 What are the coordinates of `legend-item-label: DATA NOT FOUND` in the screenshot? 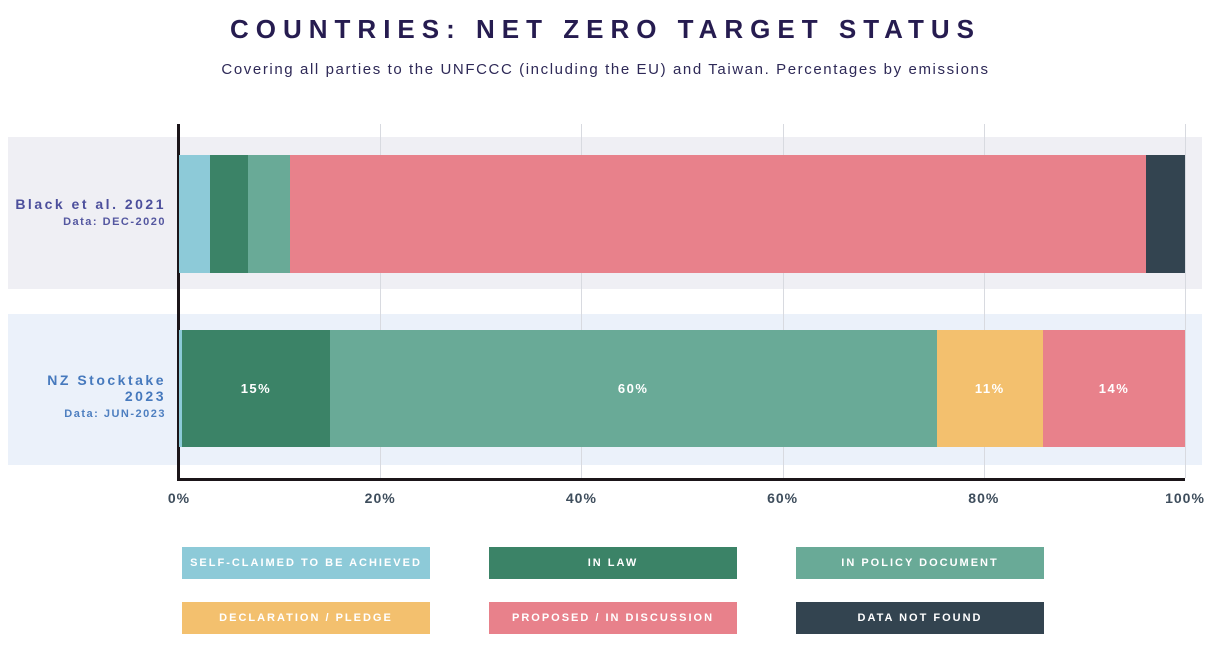 It's located at (920, 618).